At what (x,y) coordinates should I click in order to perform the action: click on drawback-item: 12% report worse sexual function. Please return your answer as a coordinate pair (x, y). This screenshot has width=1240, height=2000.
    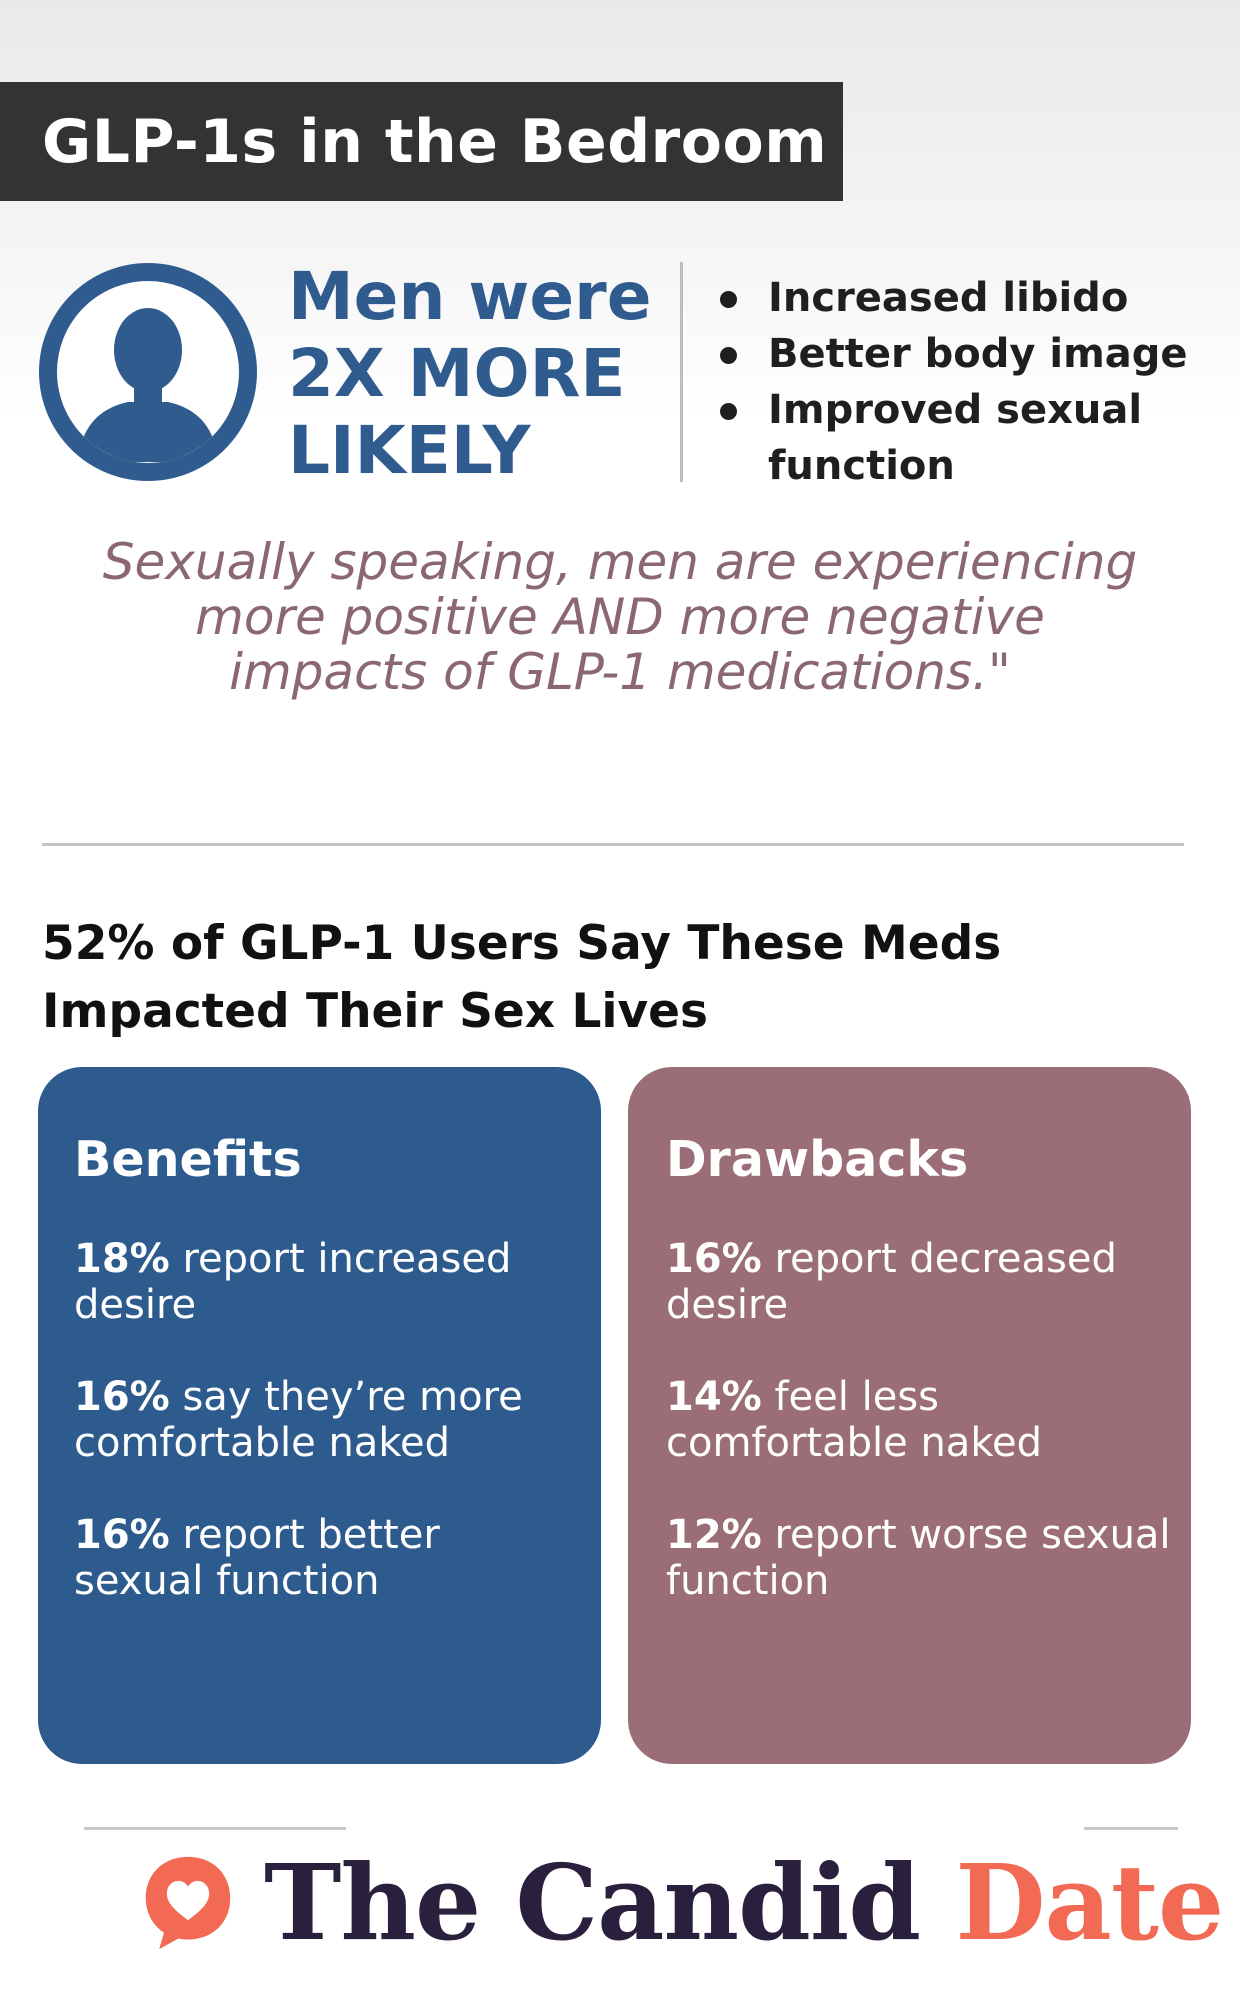
    Looking at the image, I should click on (923, 1558).